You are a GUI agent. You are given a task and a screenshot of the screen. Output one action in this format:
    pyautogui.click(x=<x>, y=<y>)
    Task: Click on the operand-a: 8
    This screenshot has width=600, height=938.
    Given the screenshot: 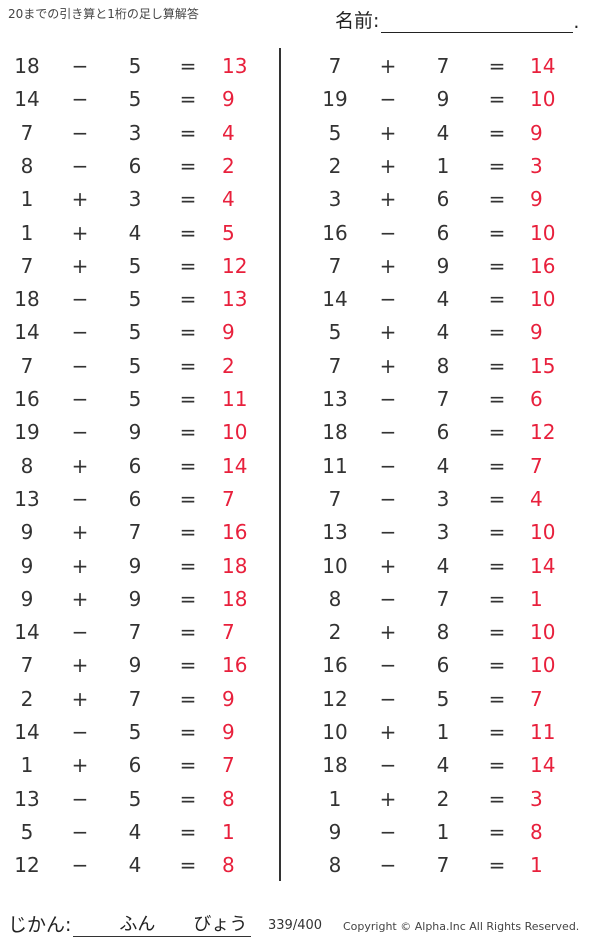 What is the action you would take?
    pyautogui.click(x=335, y=865)
    